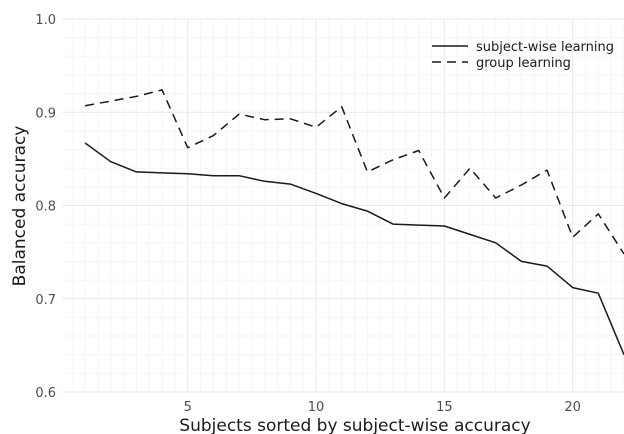  What do you see at coordinates (316, 407) in the screenshot?
I see `x-tick-label: 10` at bounding box center [316, 407].